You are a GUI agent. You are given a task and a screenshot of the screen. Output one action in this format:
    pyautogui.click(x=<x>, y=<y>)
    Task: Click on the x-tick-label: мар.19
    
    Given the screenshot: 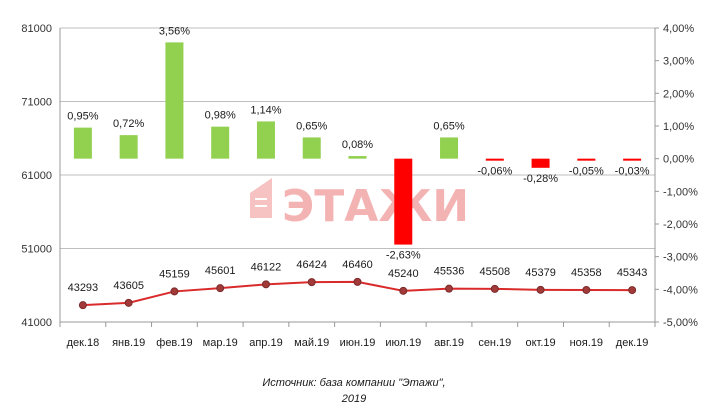 What is the action you would take?
    pyautogui.click(x=220, y=343)
    